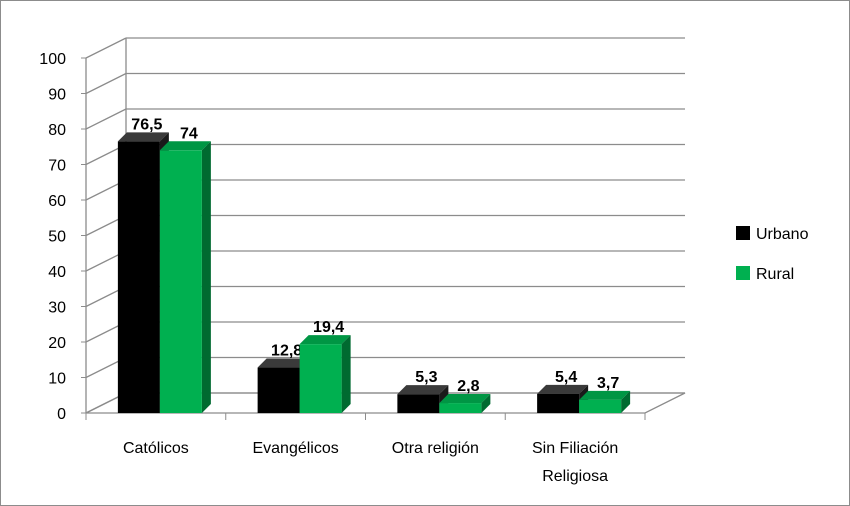  Describe the element at coordinates (286, 351) in the screenshot. I see `data-label: 12,8` at that location.